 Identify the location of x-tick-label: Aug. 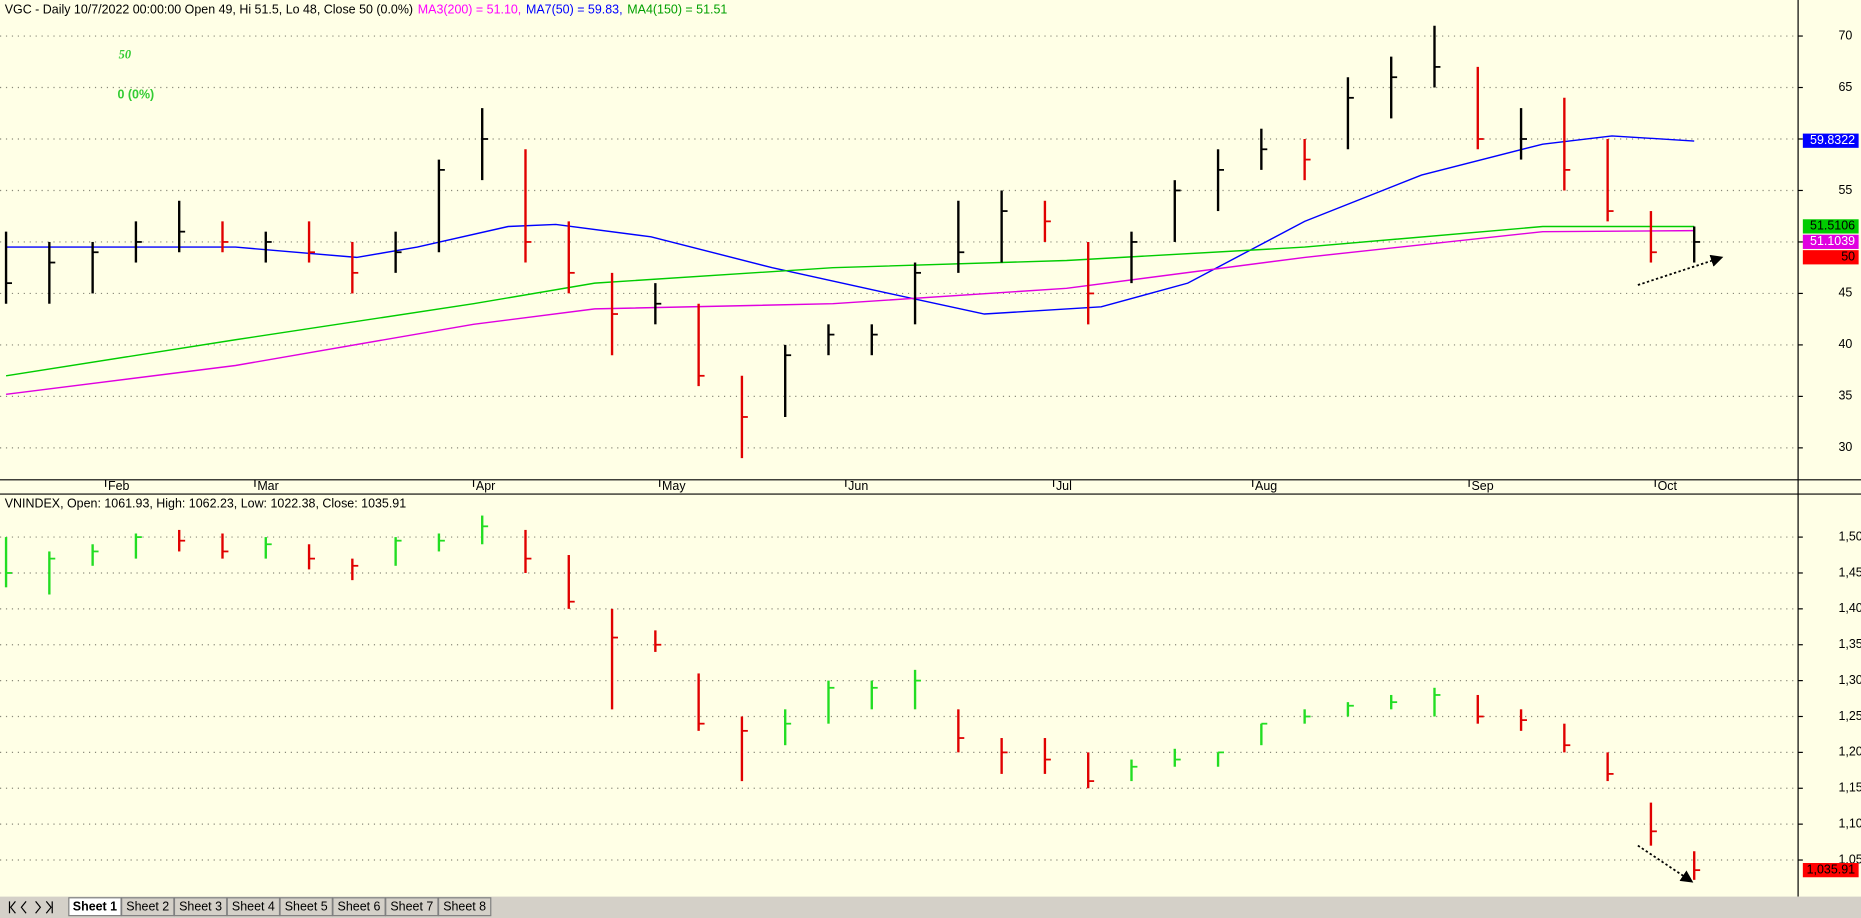
(1266, 486).